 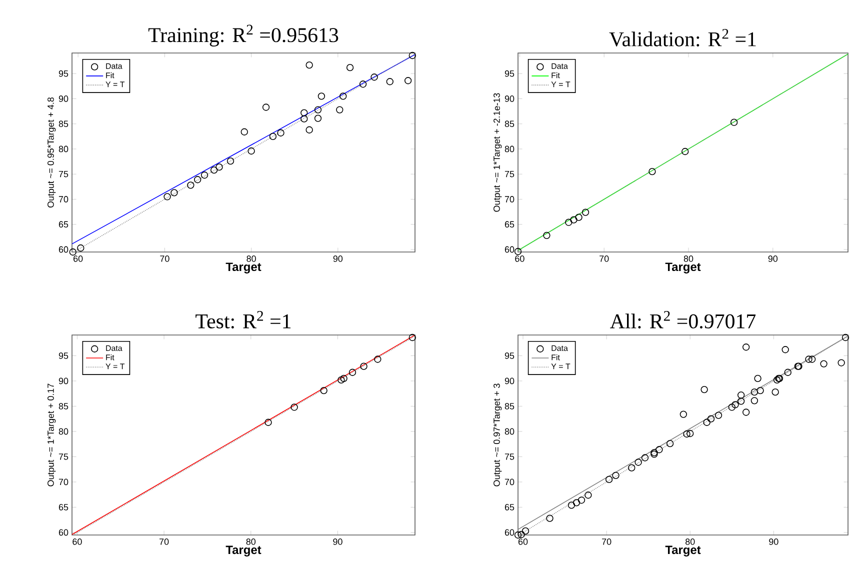 What do you see at coordinates (243, 319) in the screenshot?
I see `chart-title: Test: R$^{2}$ =1` at bounding box center [243, 319].